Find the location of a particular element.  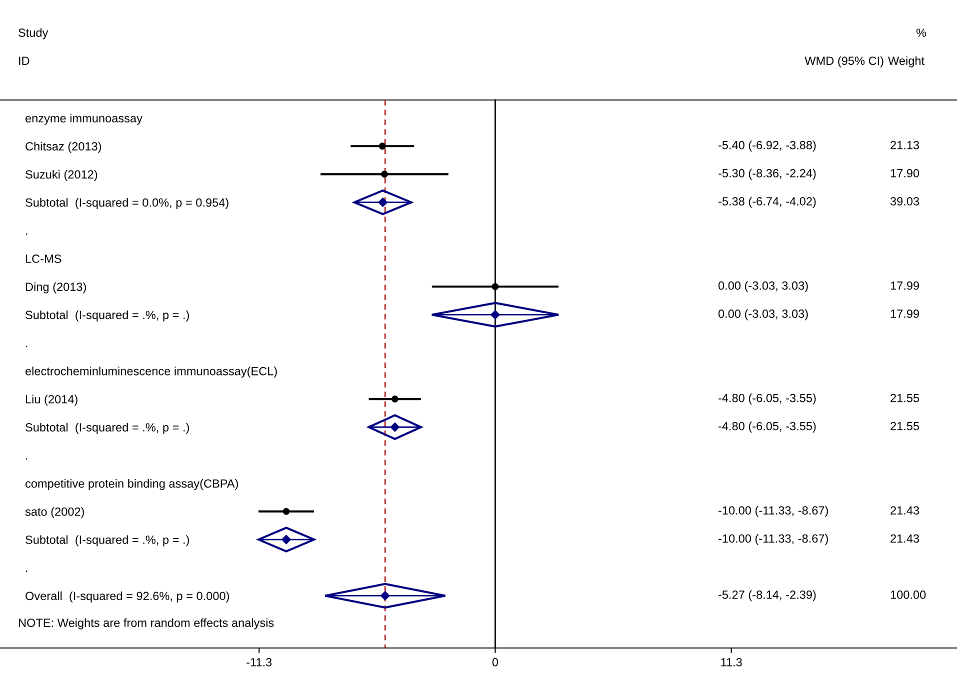

y-tick-label: Suzuki (2012) is located at coordinates (62, 175).